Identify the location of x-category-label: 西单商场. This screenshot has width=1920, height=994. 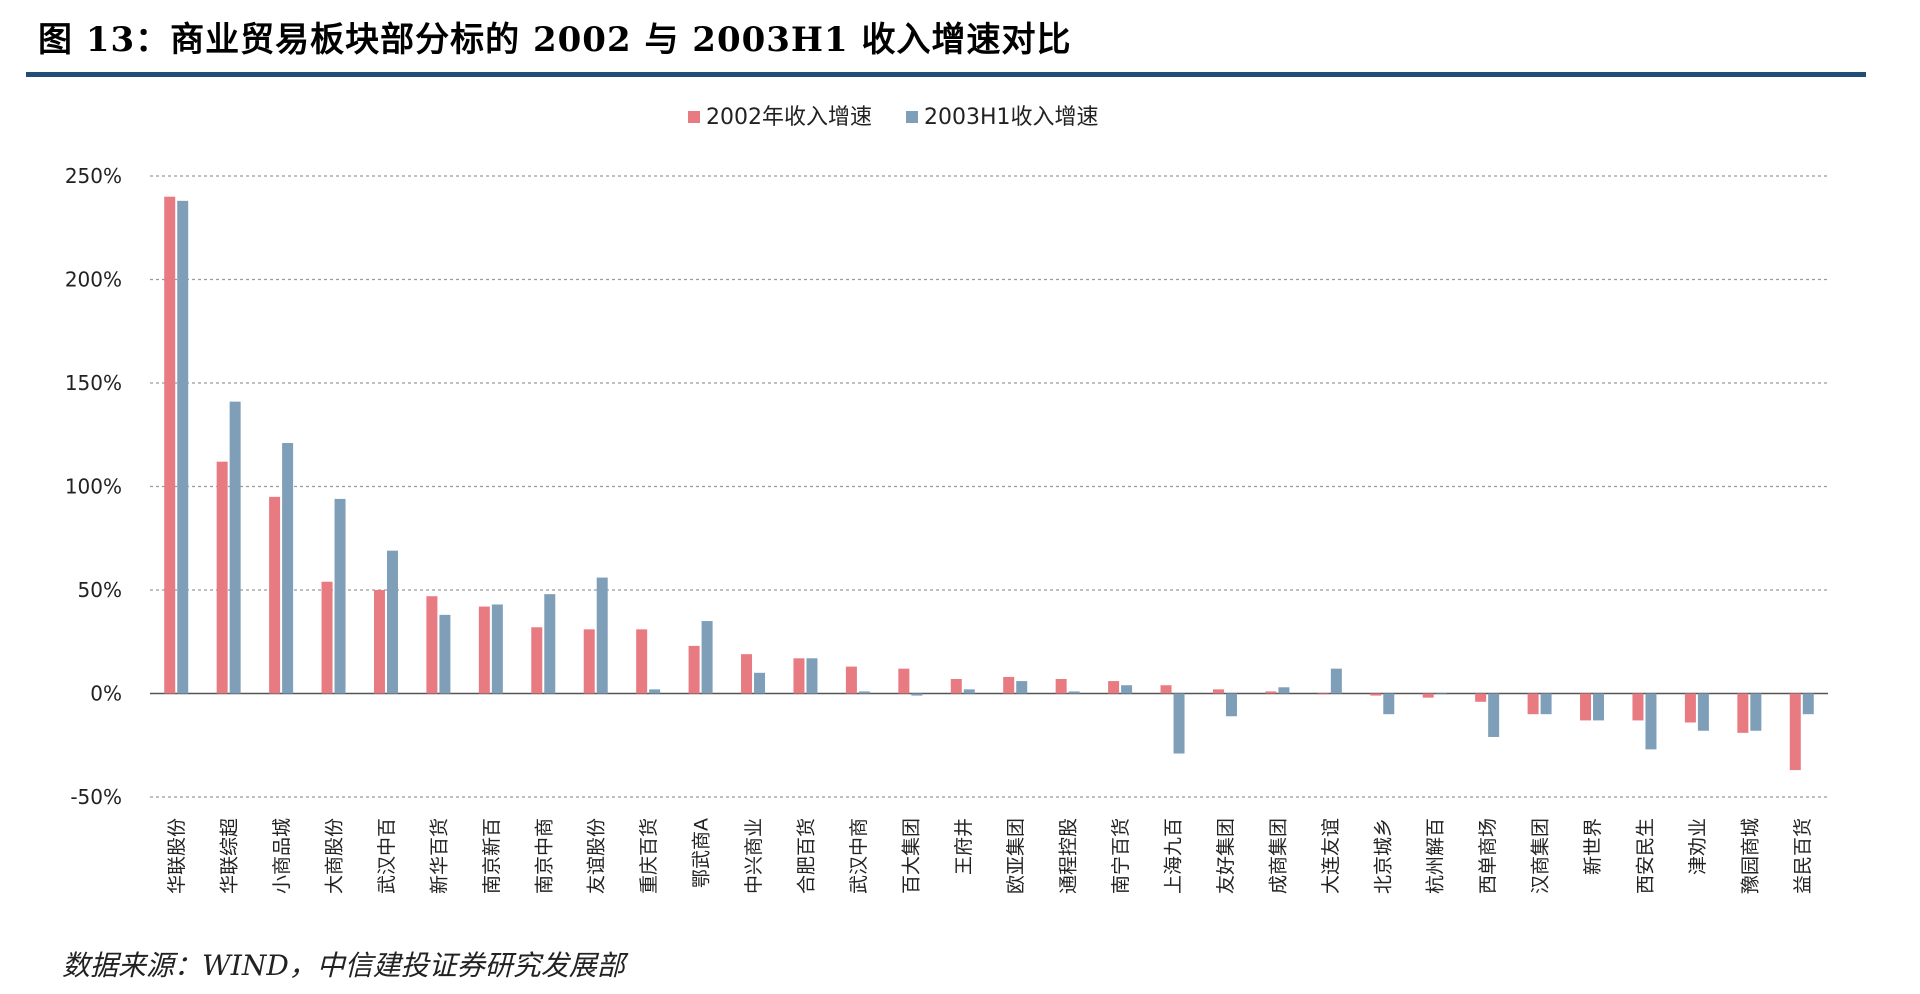
(1488, 856).